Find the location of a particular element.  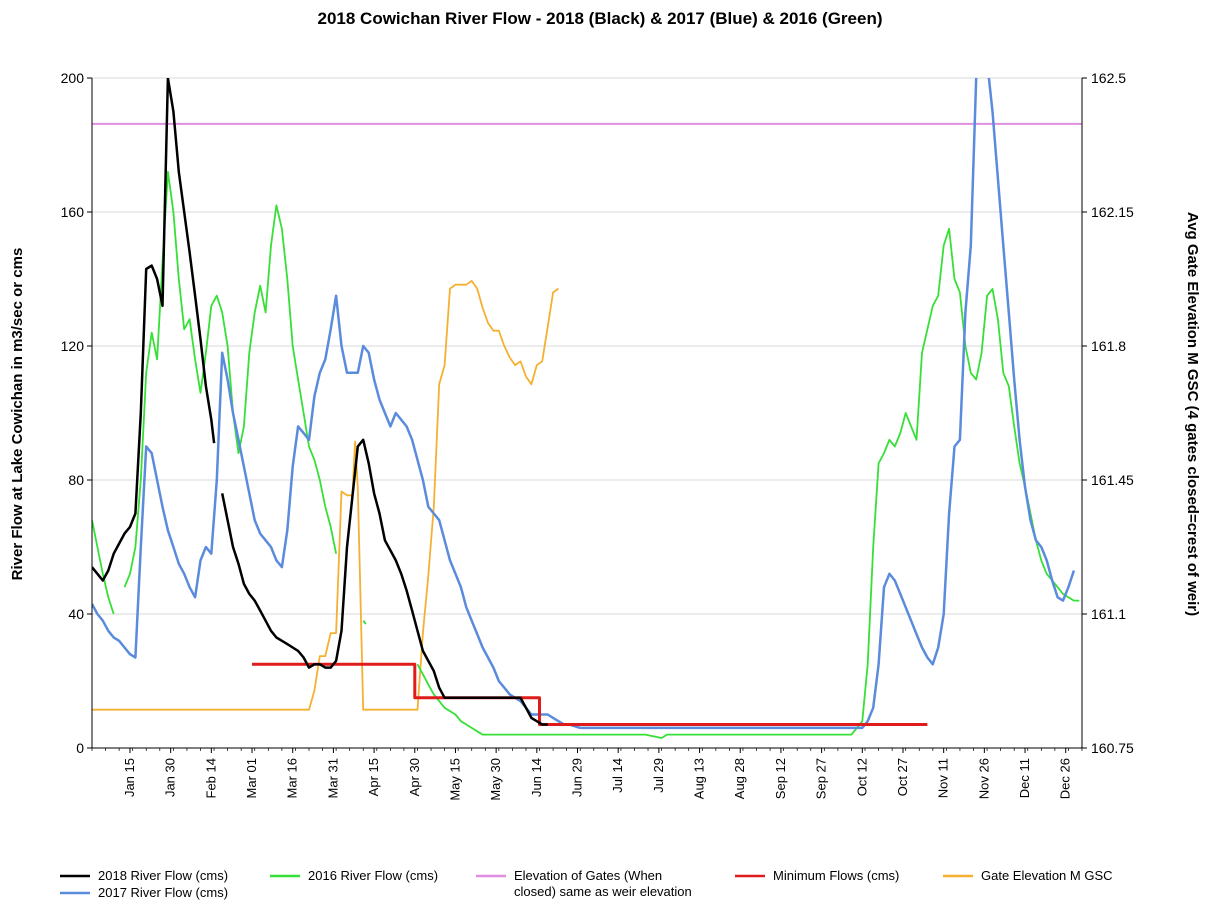

x-tick-label: Oct 27 is located at coordinates (902, 777).